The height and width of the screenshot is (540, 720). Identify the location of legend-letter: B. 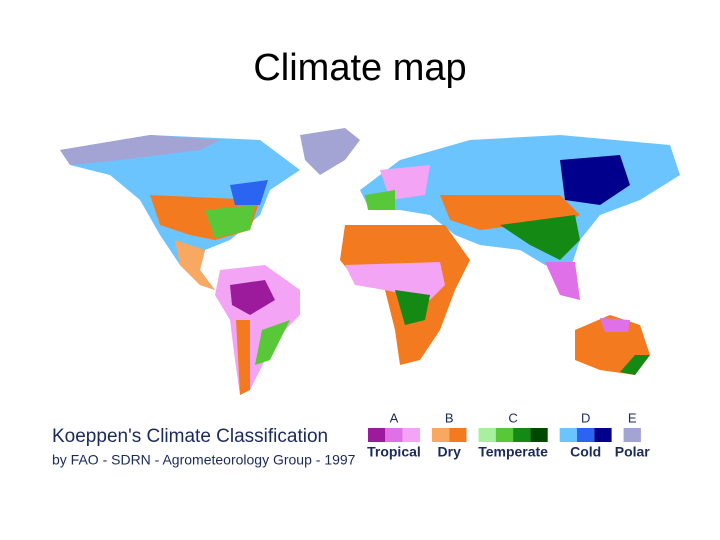
(449, 417).